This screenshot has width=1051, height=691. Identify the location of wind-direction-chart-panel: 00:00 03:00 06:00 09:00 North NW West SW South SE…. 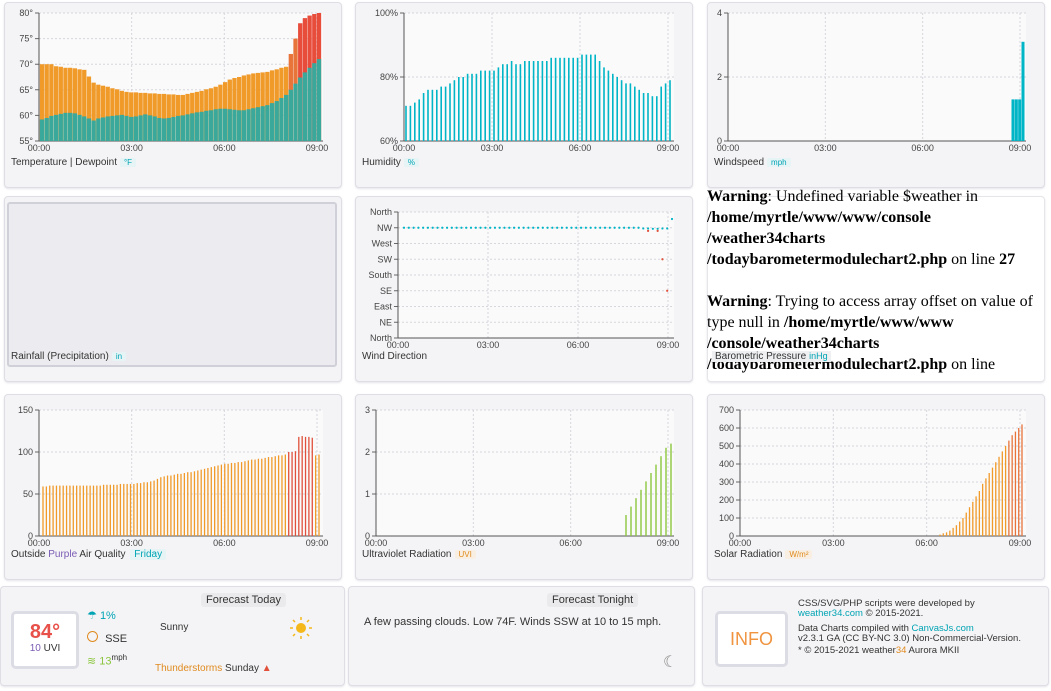
(524, 289).